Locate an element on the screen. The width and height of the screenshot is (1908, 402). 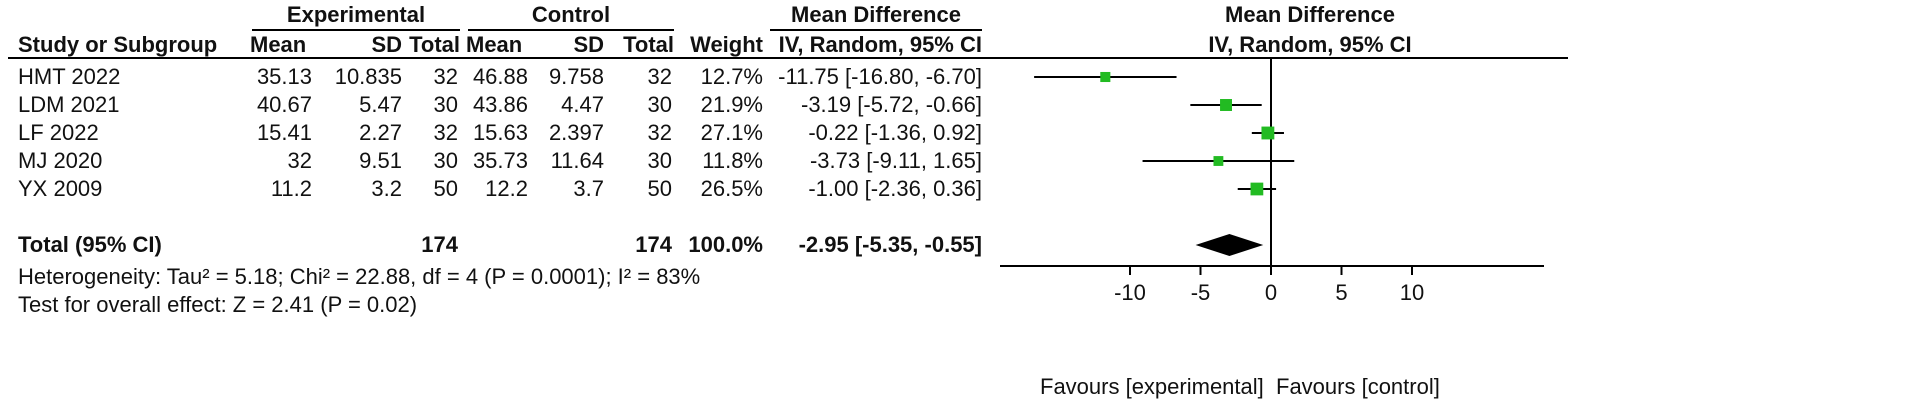
weight: 21.9% is located at coordinates (731, 104).